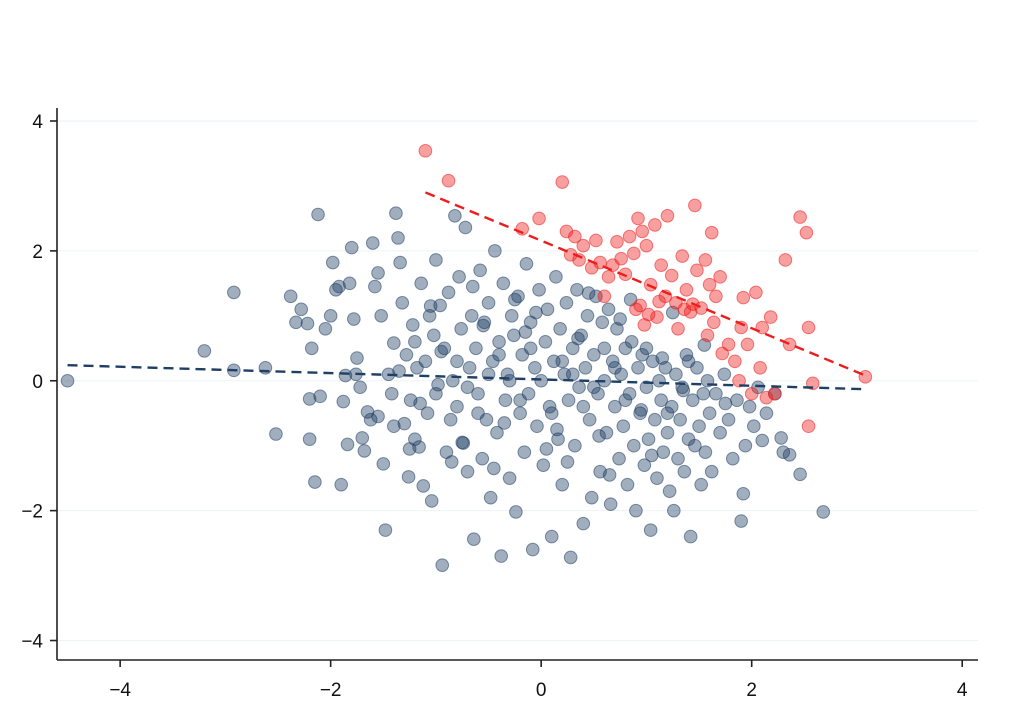  What do you see at coordinates (541, 690) in the screenshot?
I see `x-tick-label: 0` at bounding box center [541, 690].